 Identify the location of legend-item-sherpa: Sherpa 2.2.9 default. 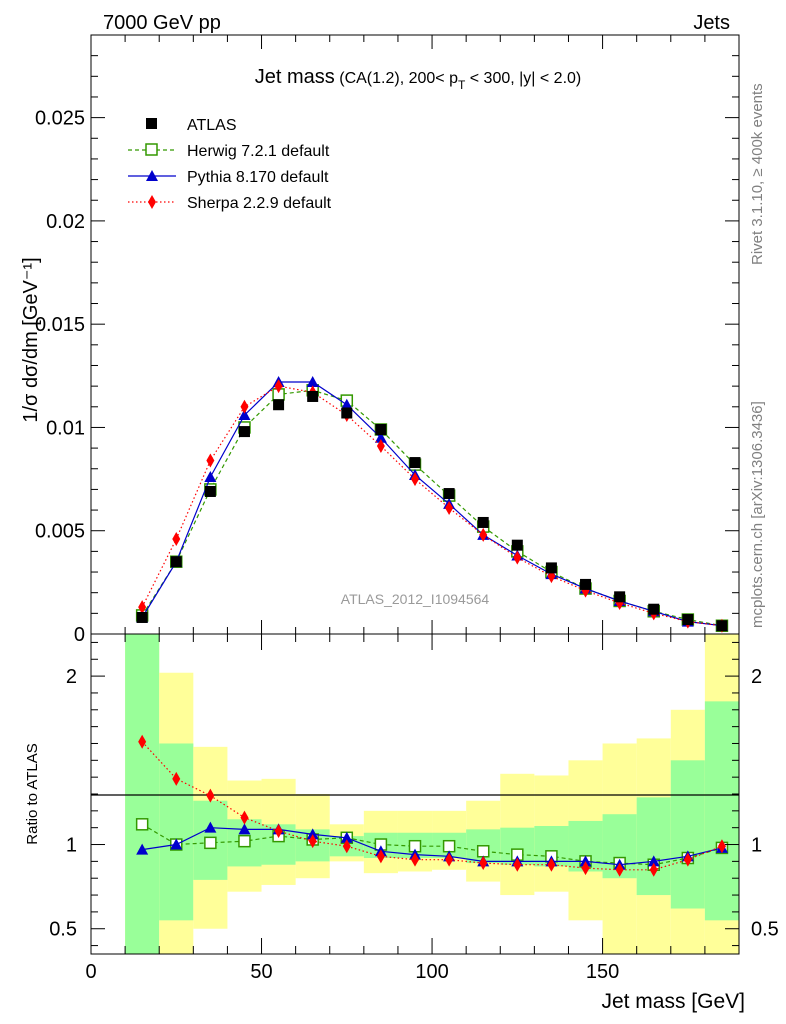
(230, 203).